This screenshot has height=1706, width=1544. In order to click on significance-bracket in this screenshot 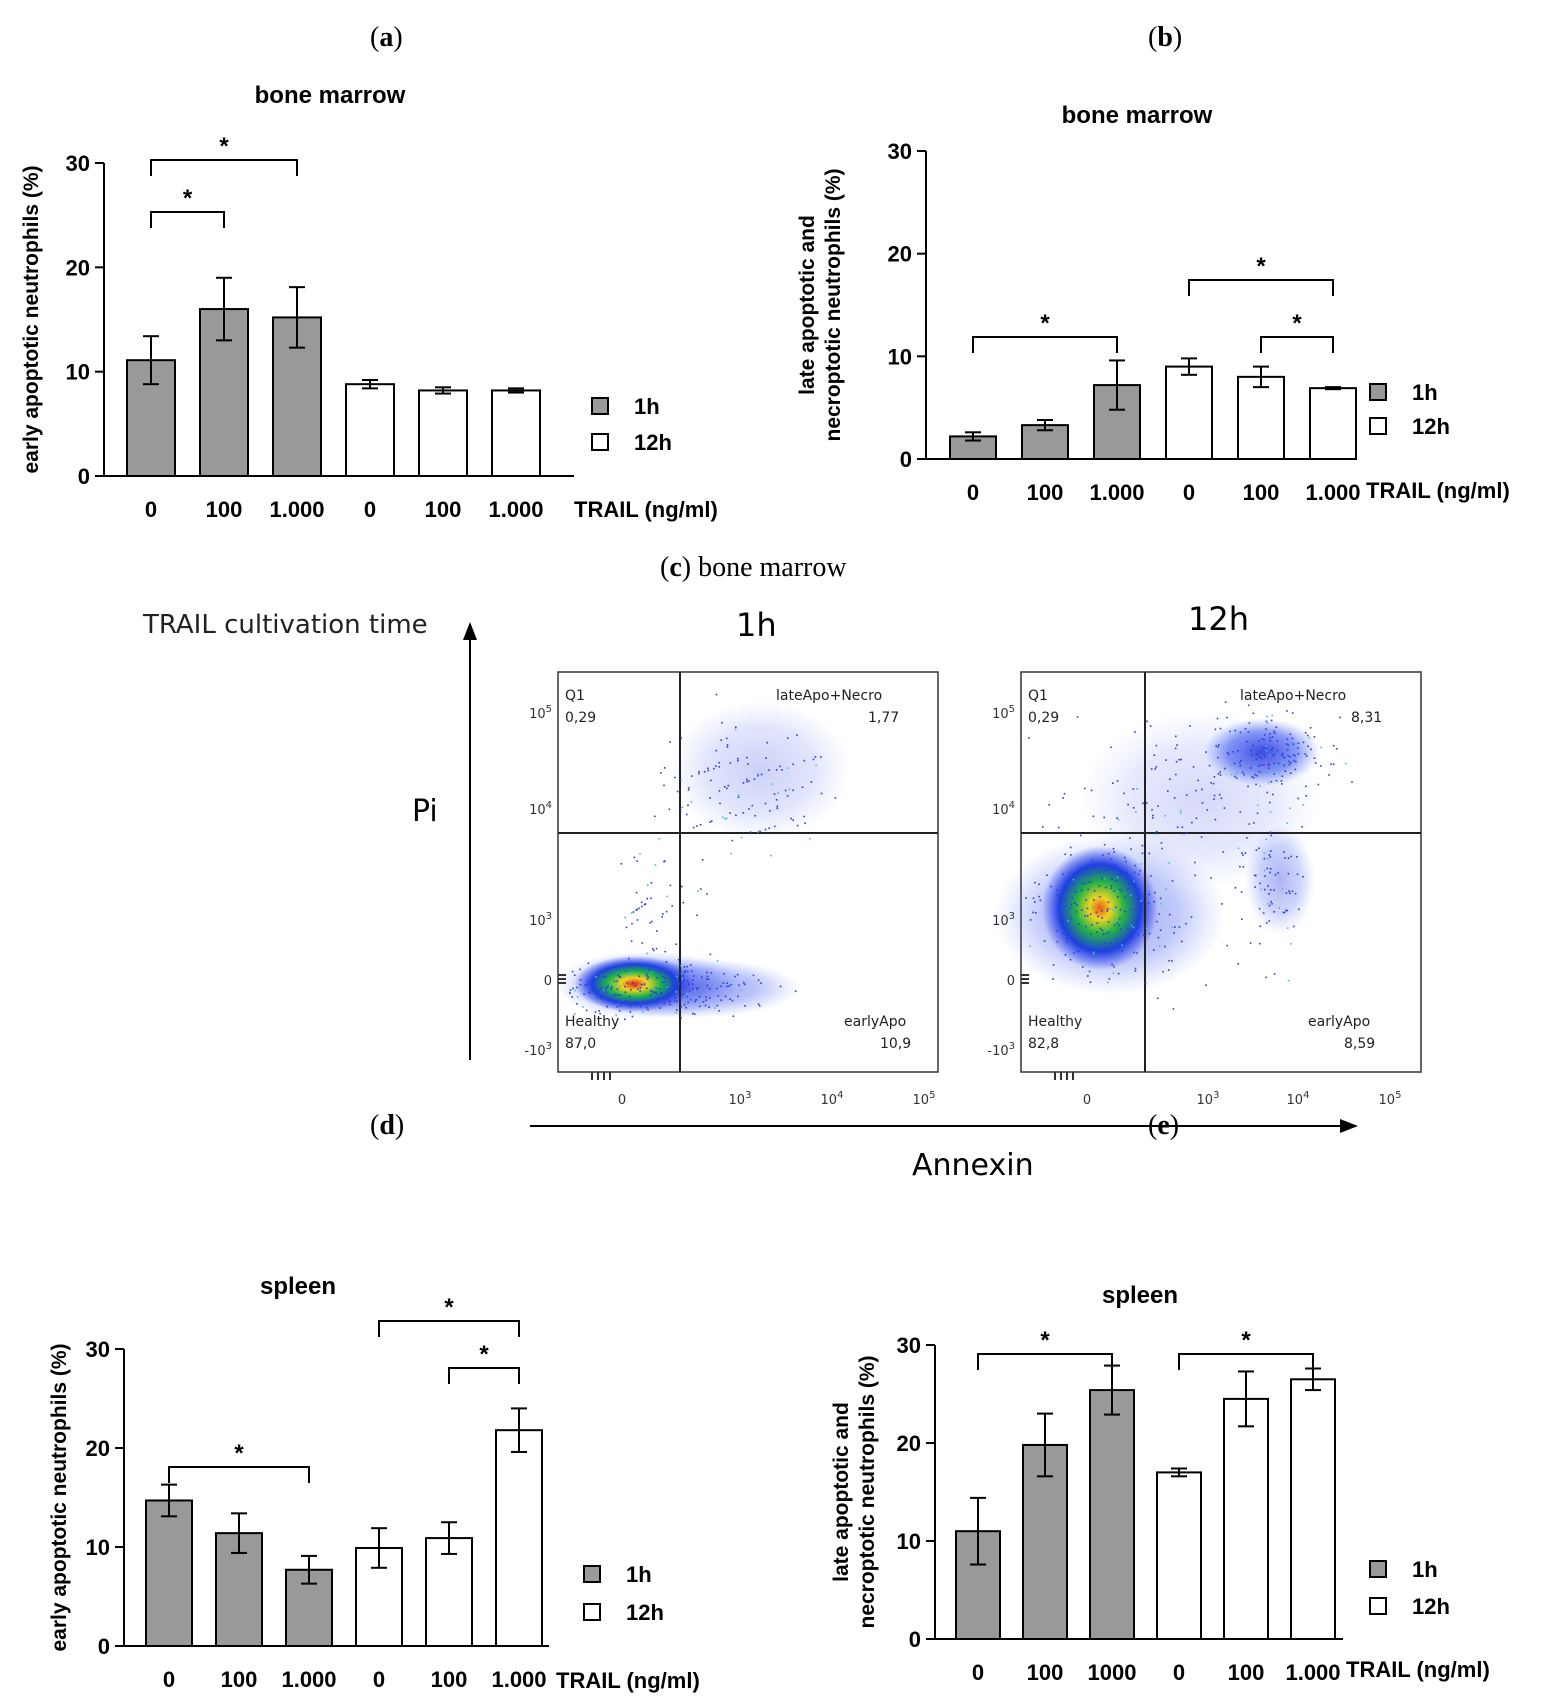, I will do `click(484, 1375)`.